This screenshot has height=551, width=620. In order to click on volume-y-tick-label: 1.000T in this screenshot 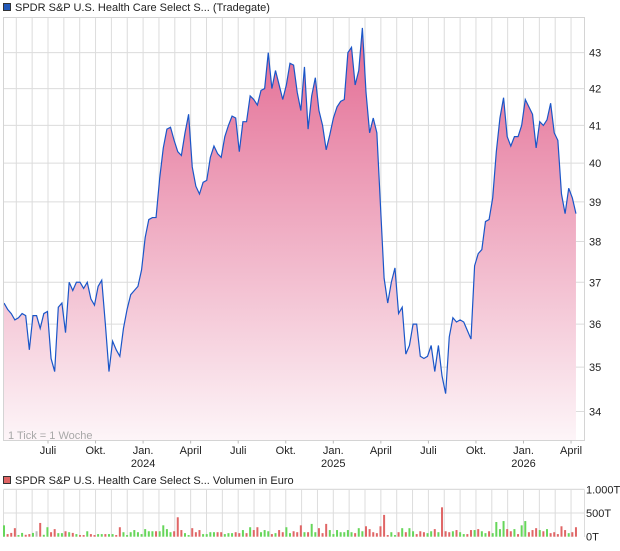, I will do `click(603, 490)`.